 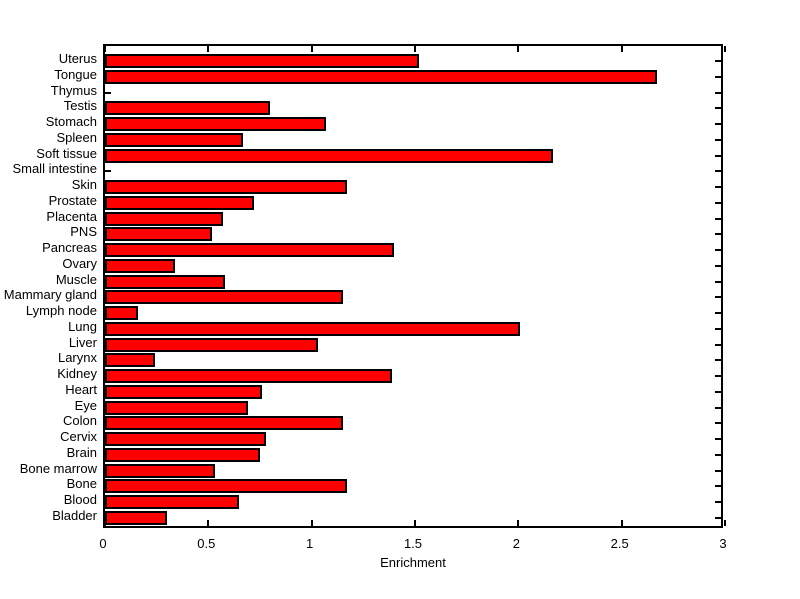 I want to click on category-label-larynx: Larynx, so click(x=77, y=358).